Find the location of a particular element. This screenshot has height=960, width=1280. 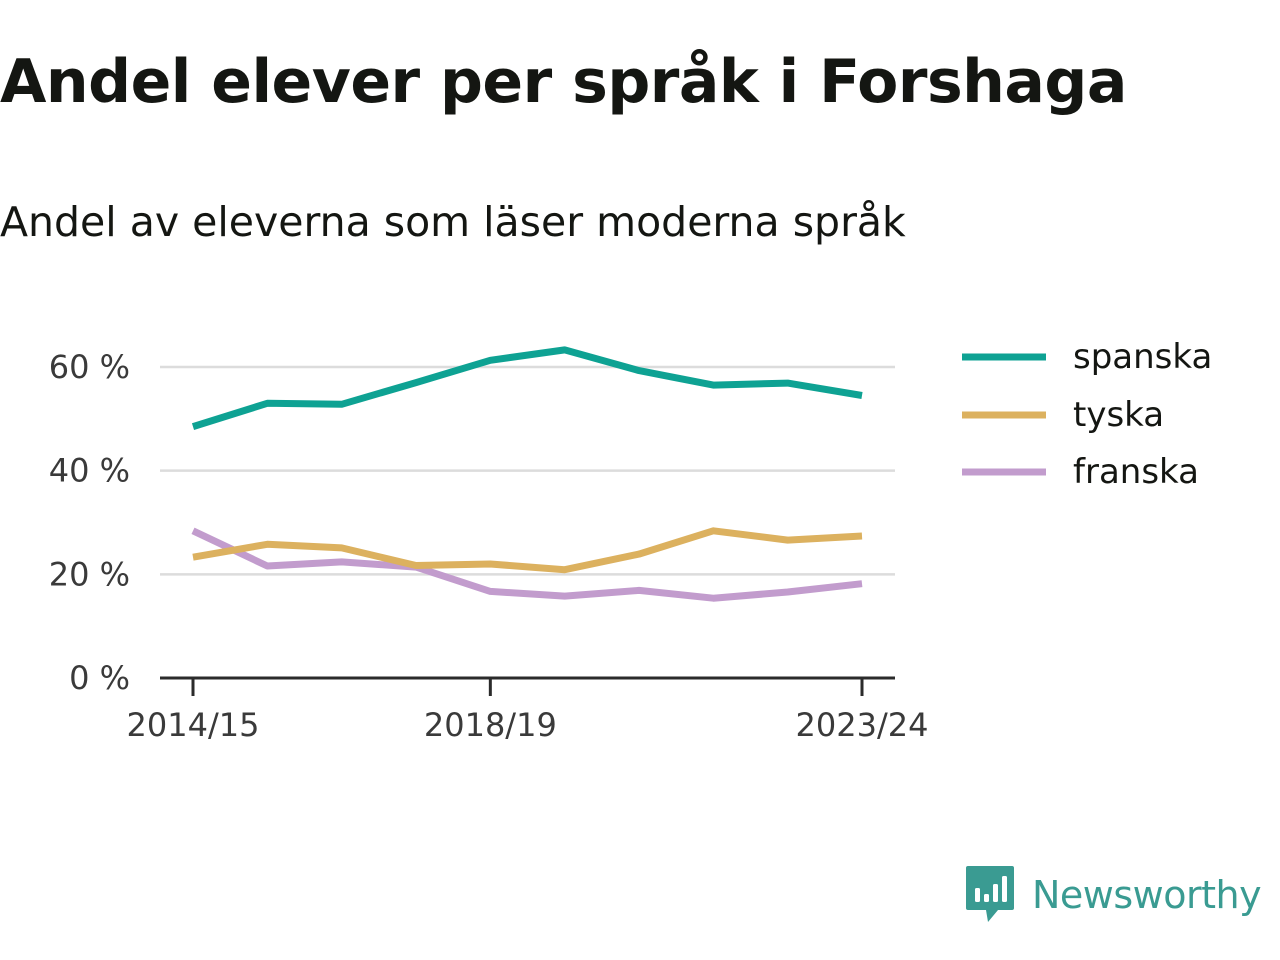

brand-logo: Newsworthy is located at coordinates (1113, 895).